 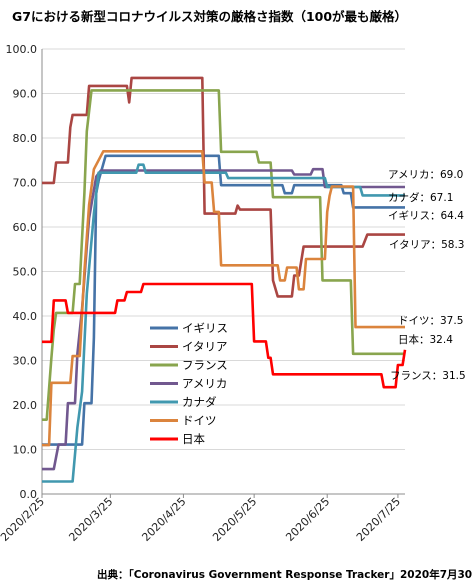 I want to click on x-tick-label: 2020/6/25, so click(x=307, y=519).